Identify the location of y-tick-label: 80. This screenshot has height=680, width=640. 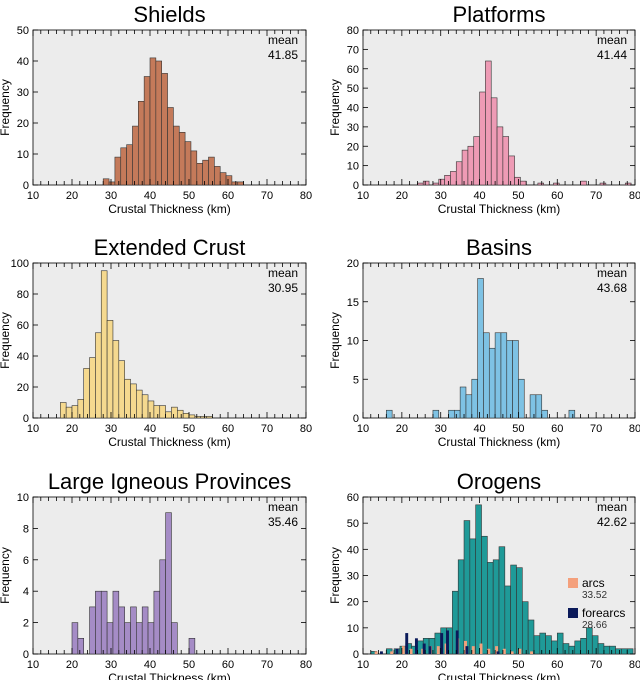
(23, 295).